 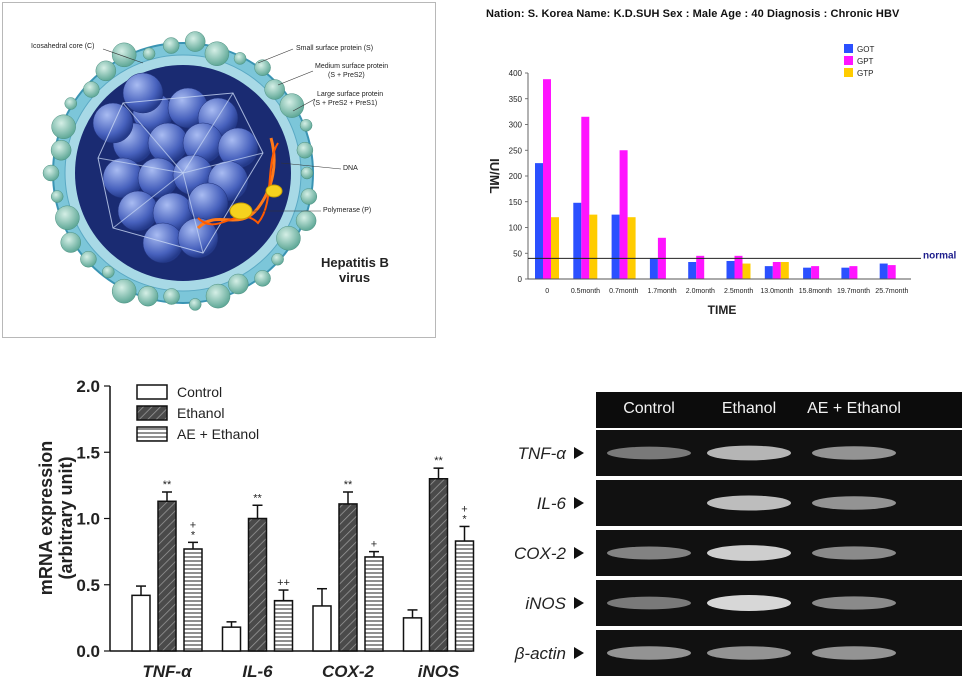 What do you see at coordinates (218, 434) in the screenshot?
I see `mrna-legend-label-2: AE + Ethanol` at bounding box center [218, 434].